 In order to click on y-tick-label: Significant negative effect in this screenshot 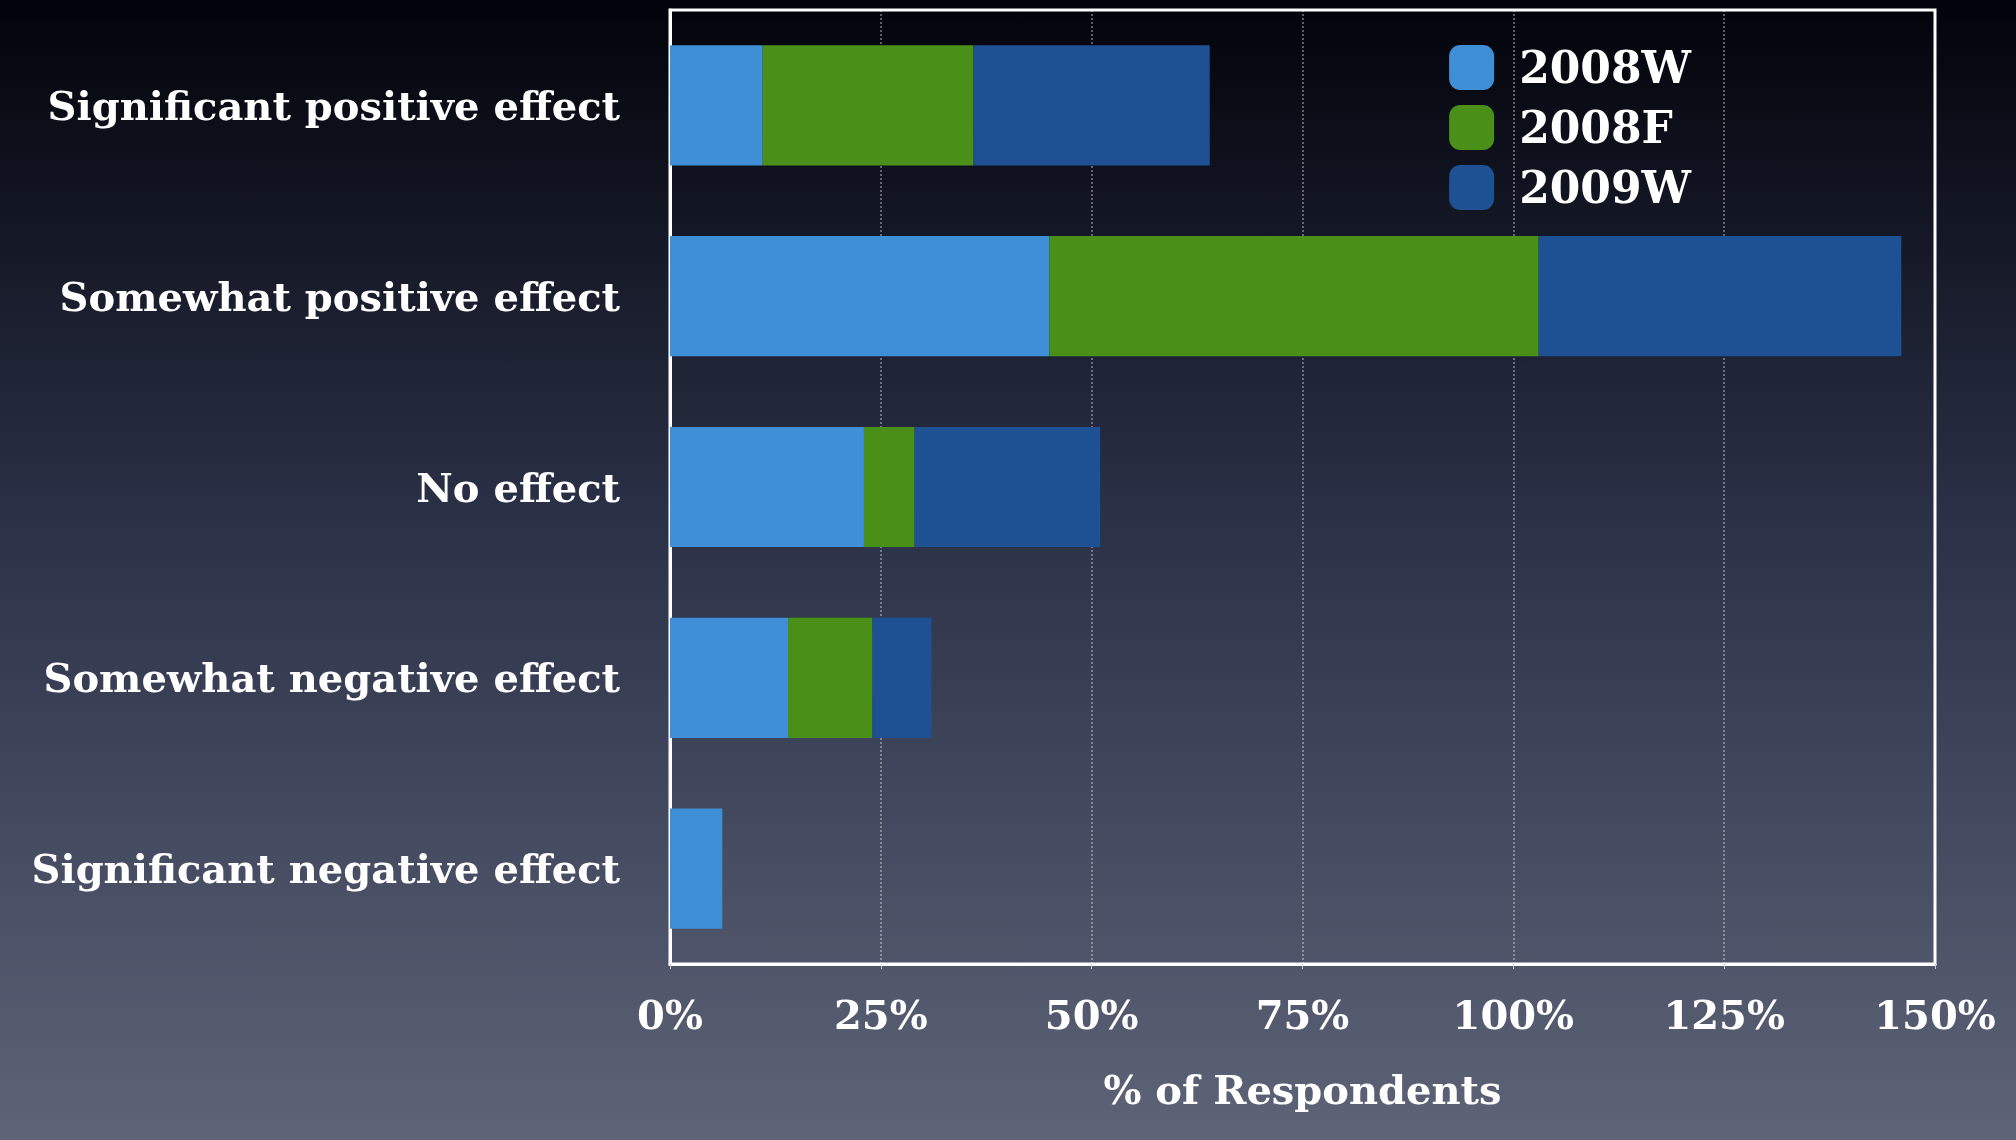, I will do `click(326, 869)`.